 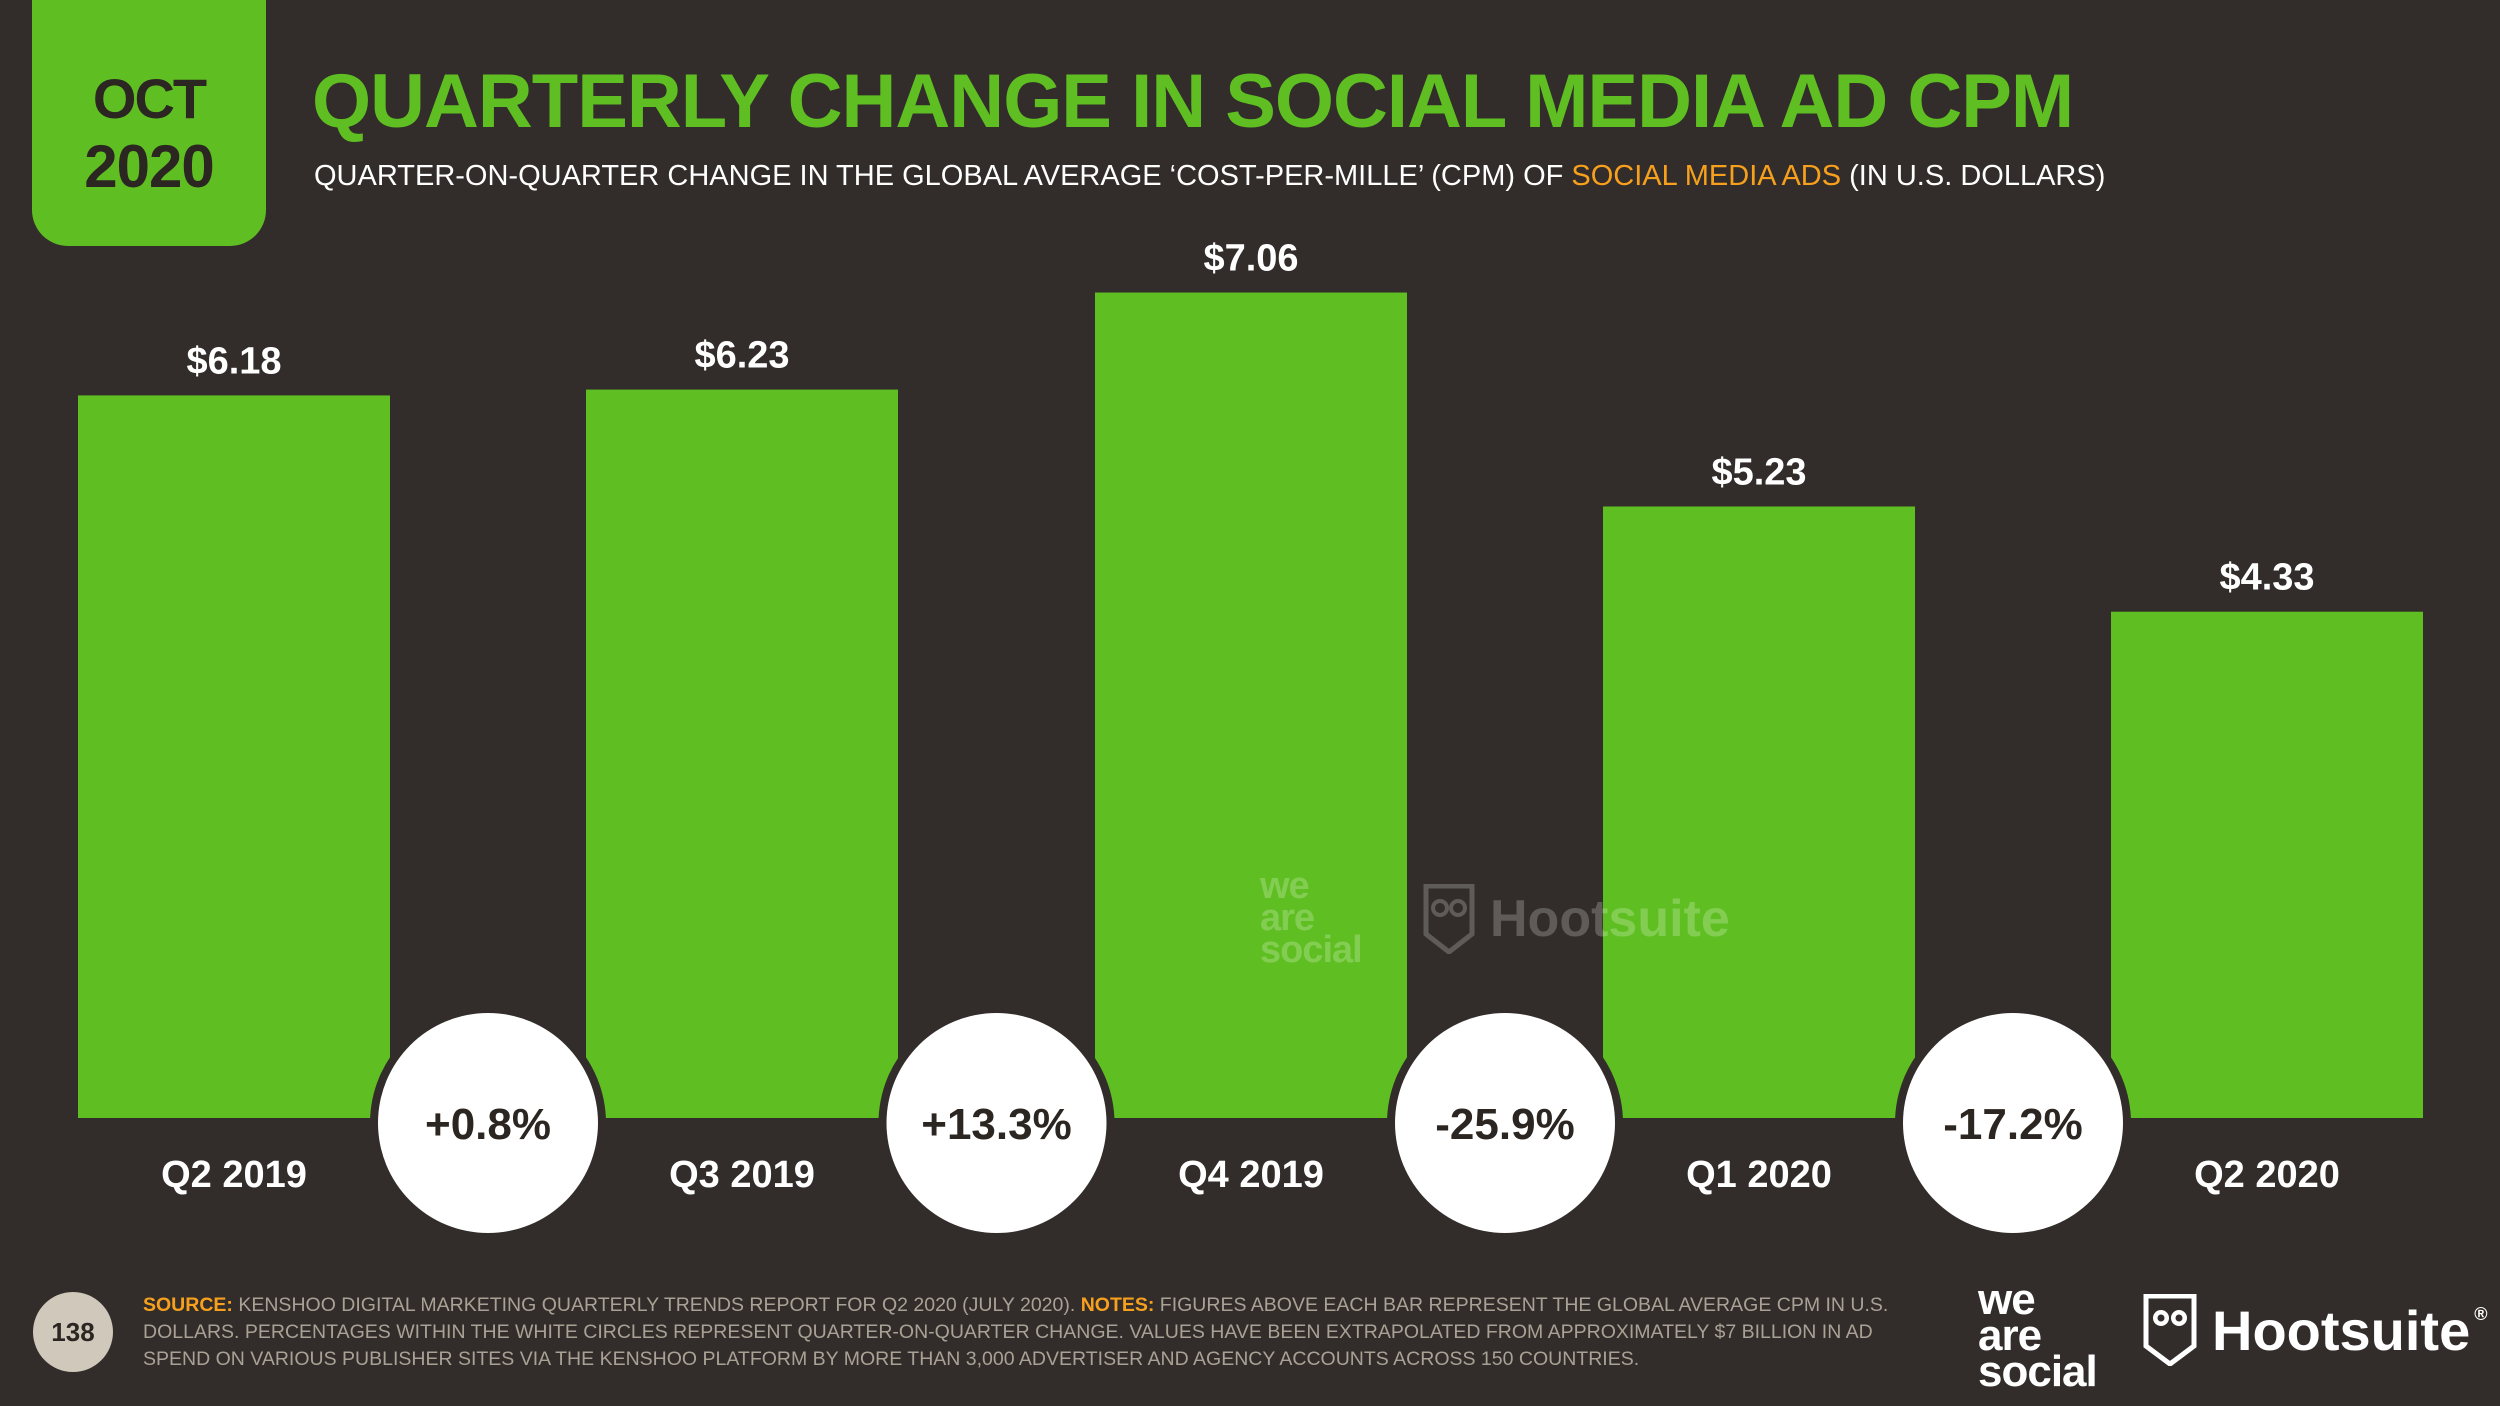 I want to click on hootsuite-logo-text: Hootsuite, so click(x=2341, y=1330).